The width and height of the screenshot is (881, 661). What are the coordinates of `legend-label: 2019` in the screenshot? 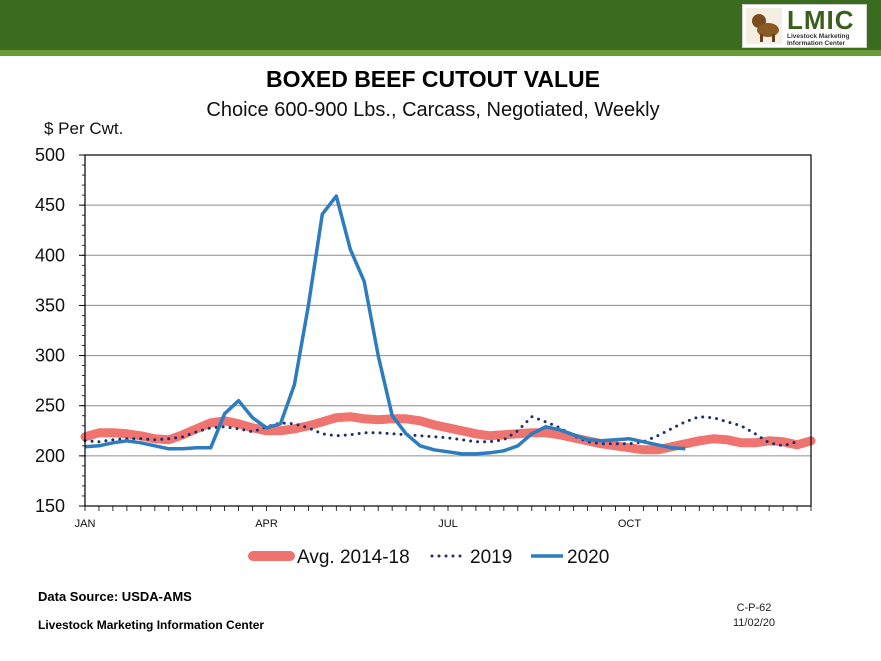 It's located at (491, 557).